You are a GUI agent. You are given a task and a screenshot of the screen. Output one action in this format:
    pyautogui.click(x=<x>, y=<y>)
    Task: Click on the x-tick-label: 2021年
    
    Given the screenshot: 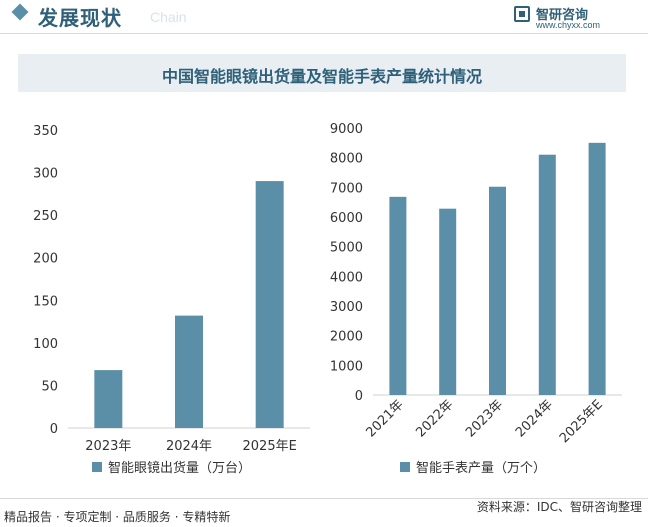 What is the action you would take?
    pyautogui.click(x=385, y=418)
    